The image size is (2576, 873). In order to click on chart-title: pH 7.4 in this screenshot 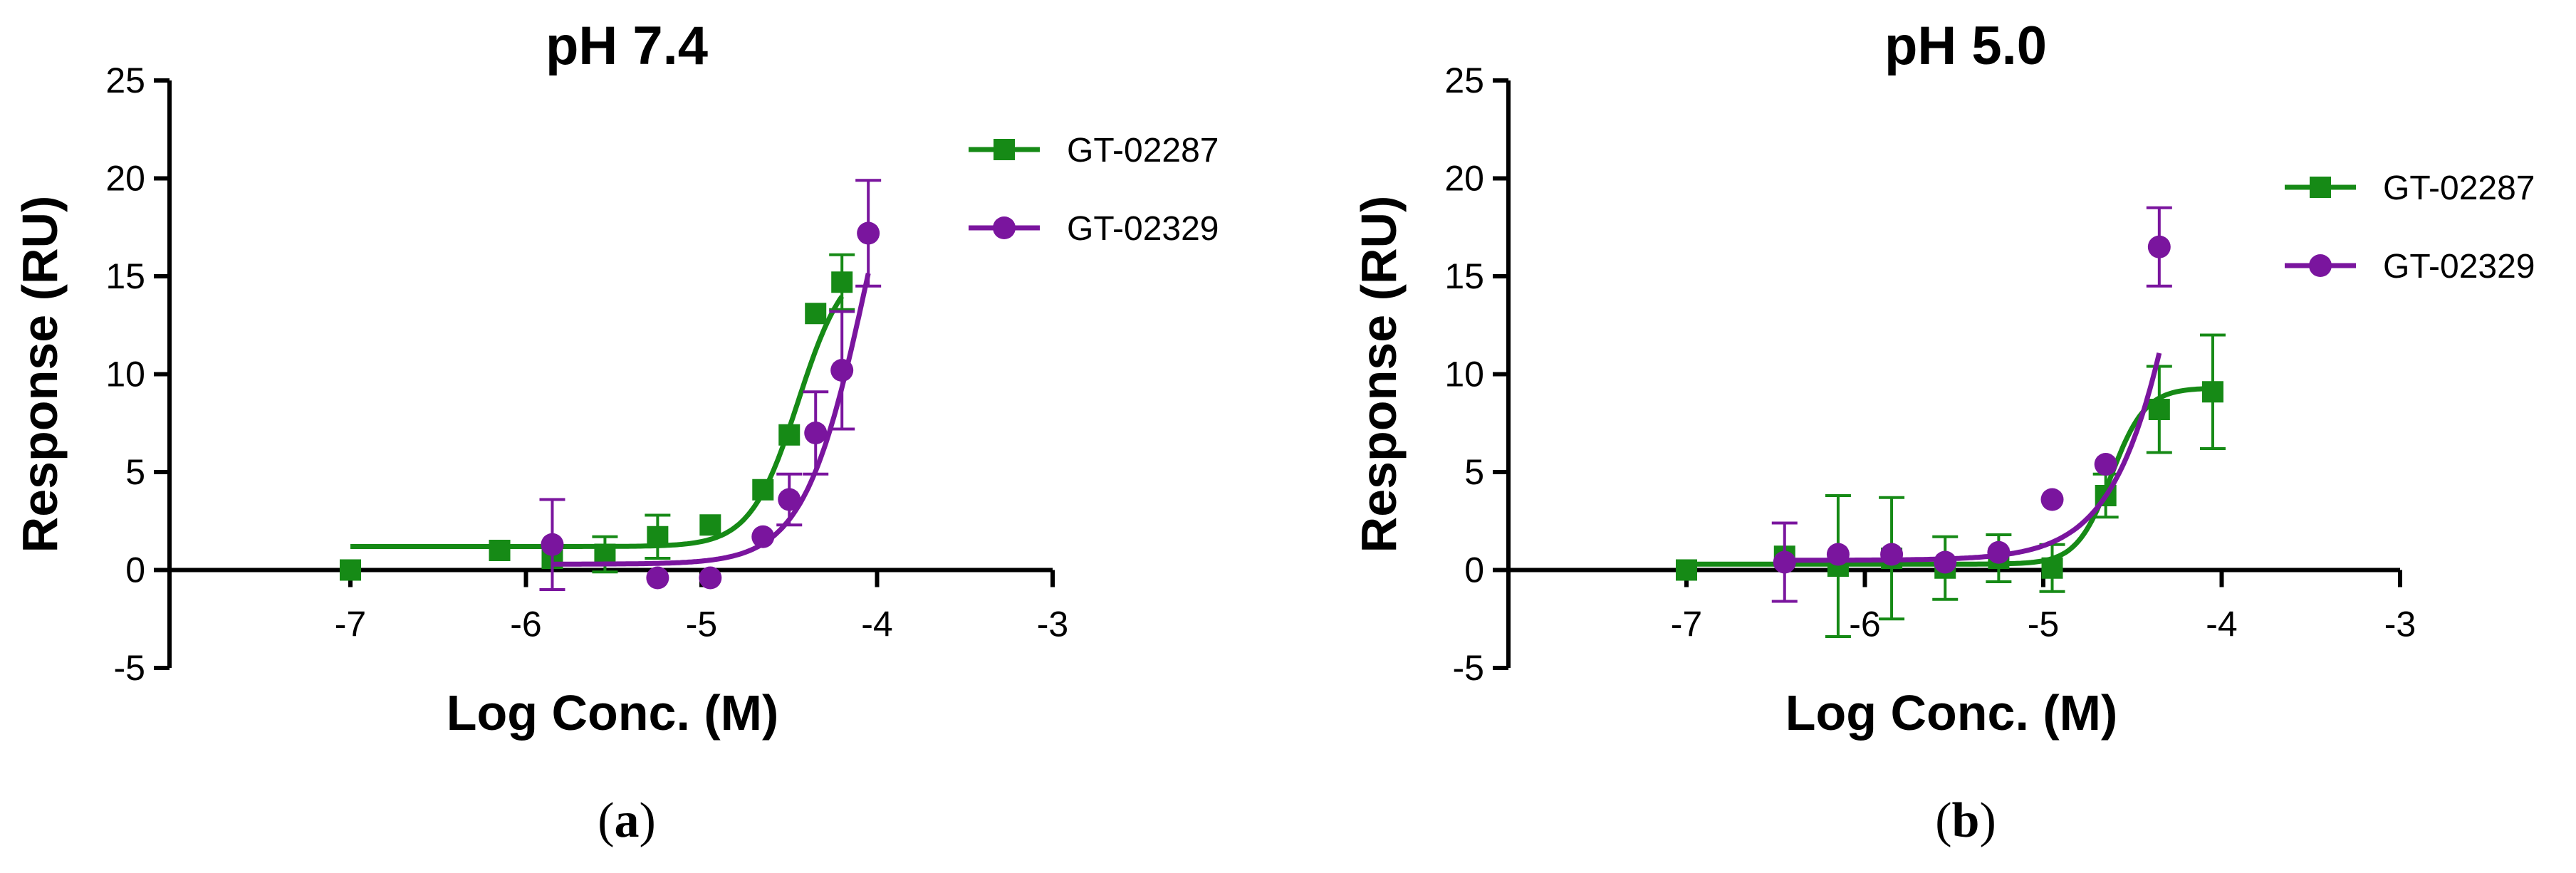, I will do `click(627, 46)`.